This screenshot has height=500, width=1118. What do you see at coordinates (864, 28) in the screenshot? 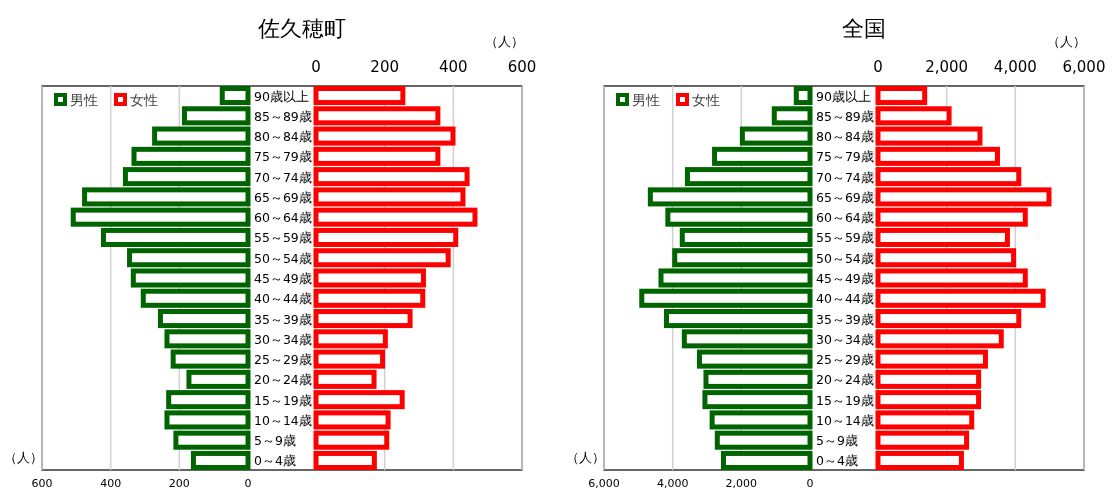
I see `text: 全国` at bounding box center [864, 28].